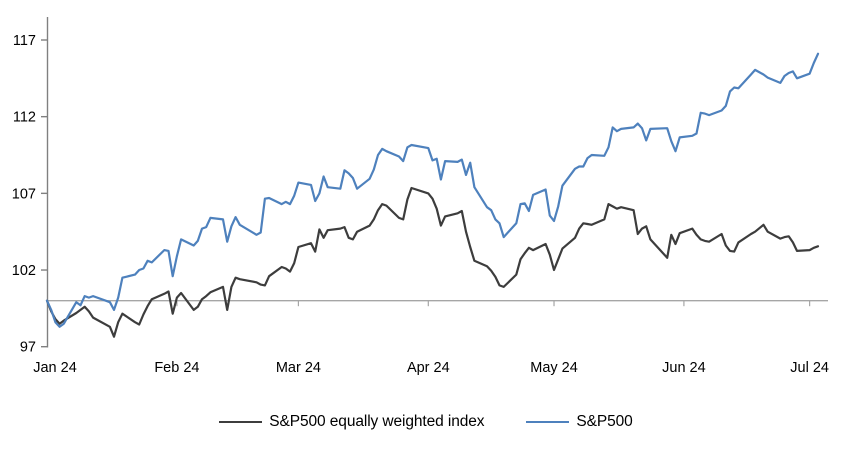 The image size is (852, 453). I want to click on y-axis-label: 102, so click(24, 271).